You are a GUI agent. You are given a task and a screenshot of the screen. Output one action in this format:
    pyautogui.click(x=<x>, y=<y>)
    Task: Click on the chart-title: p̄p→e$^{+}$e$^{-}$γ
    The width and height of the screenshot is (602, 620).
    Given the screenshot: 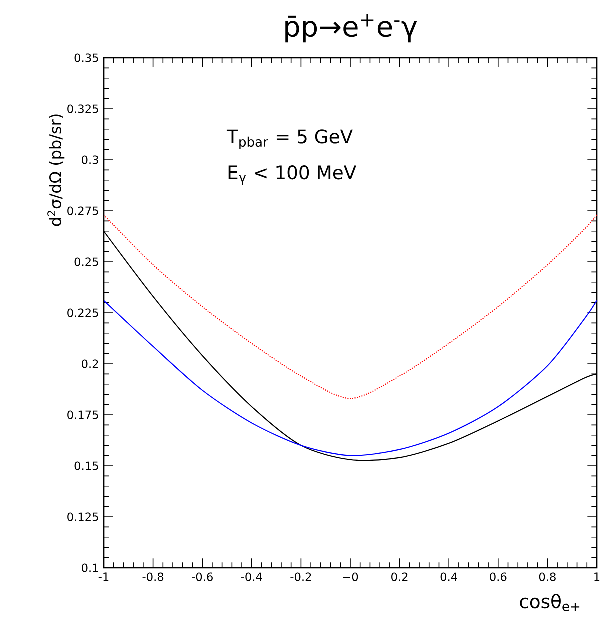 What is the action you would take?
    pyautogui.click(x=352, y=28)
    